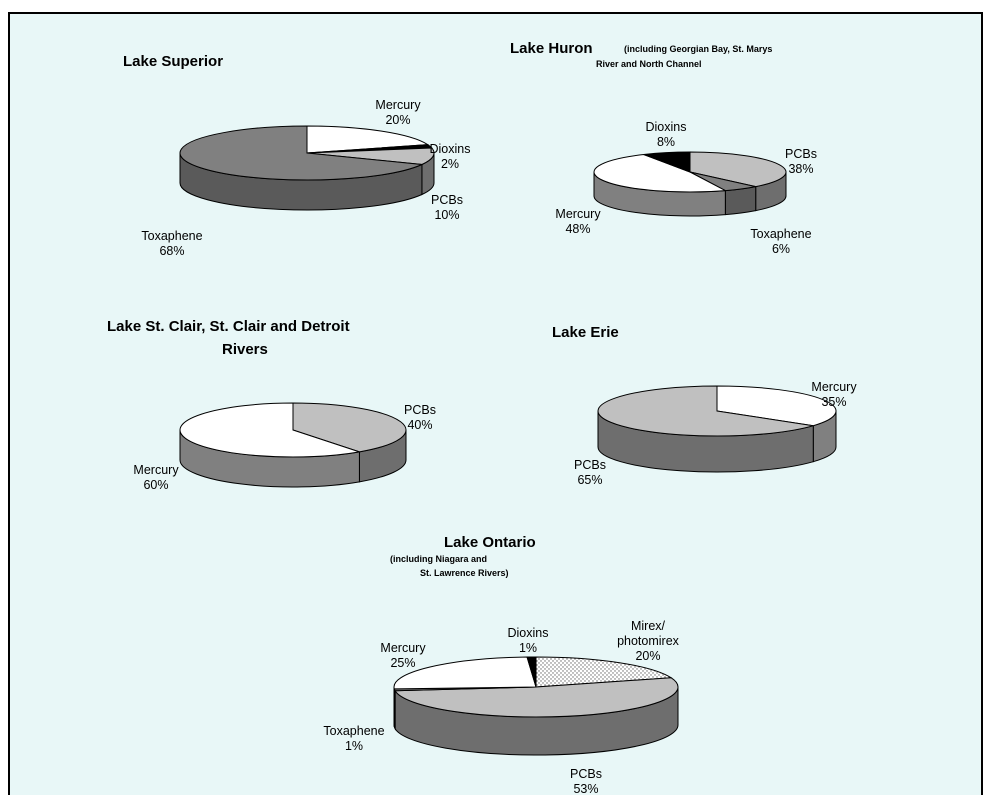 This screenshot has width=985, height=795. Describe the element at coordinates (590, 465) in the screenshot. I see `pie-3-label-1: PCBs` at that location.